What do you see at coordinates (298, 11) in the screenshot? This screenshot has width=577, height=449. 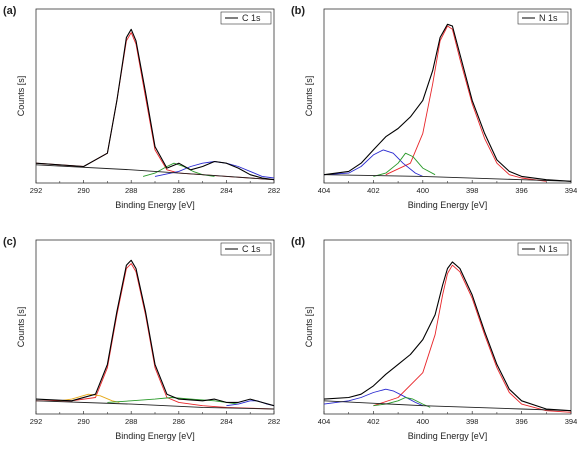 I see `panel-label: (b)` at bounding box center [298, 11].